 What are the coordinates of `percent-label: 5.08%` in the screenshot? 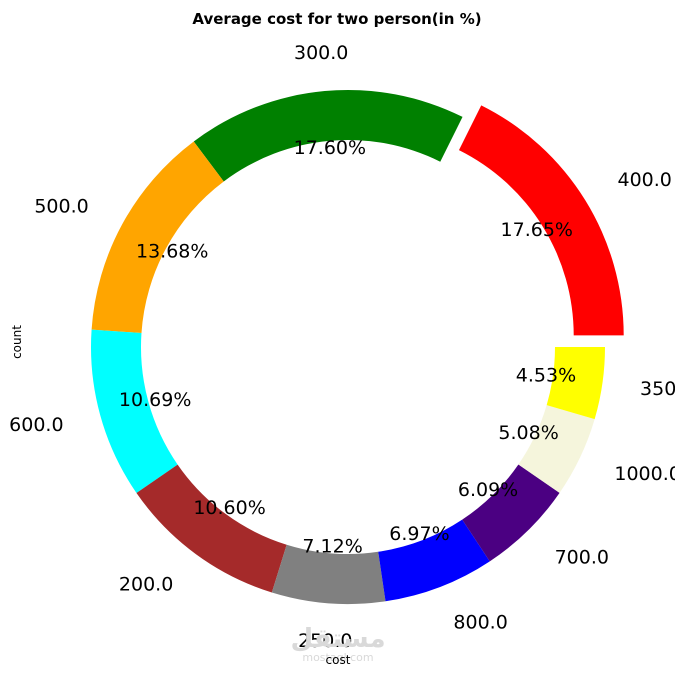 It's located at (528, 433).